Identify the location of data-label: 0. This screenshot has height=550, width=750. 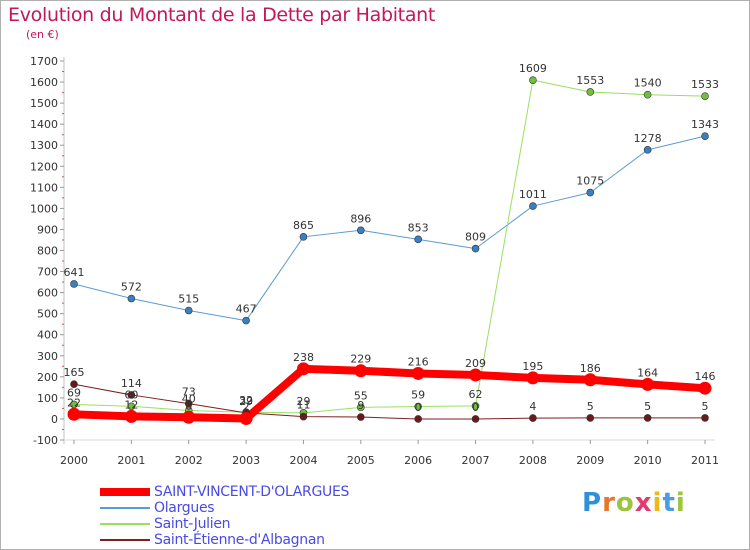
(475, 407).